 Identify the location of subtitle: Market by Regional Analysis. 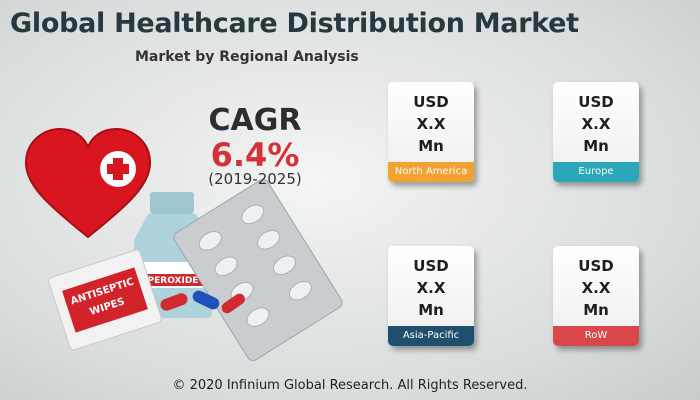
(247, 57).